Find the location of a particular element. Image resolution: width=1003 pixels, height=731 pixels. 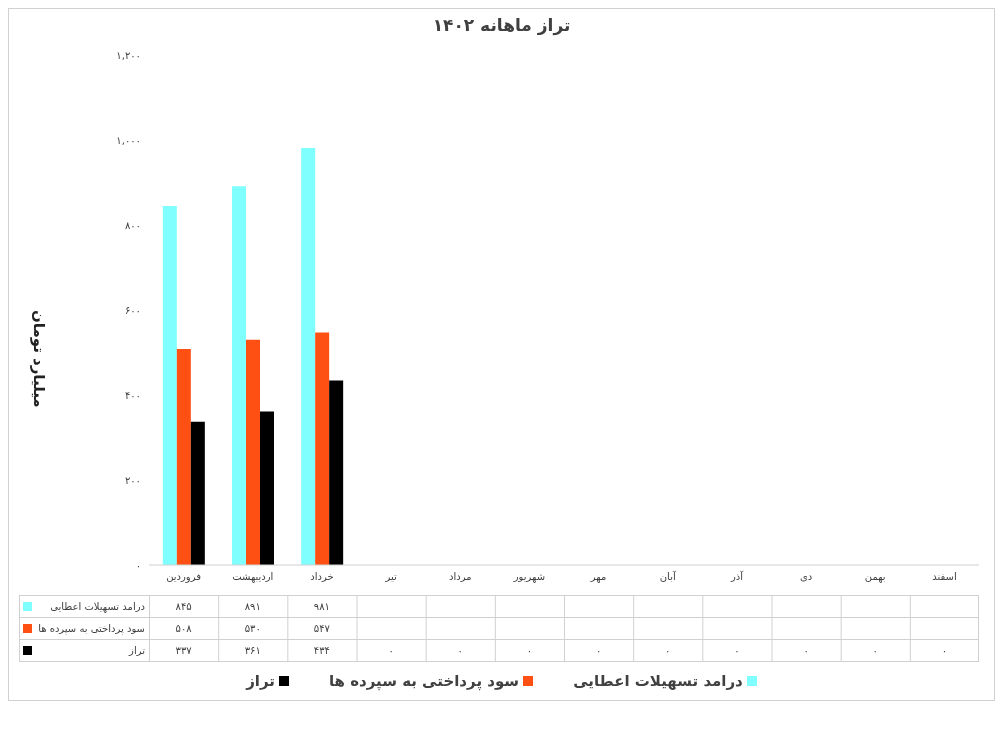

data-label: ۹۸۱ is located at coordinates (321, 606).